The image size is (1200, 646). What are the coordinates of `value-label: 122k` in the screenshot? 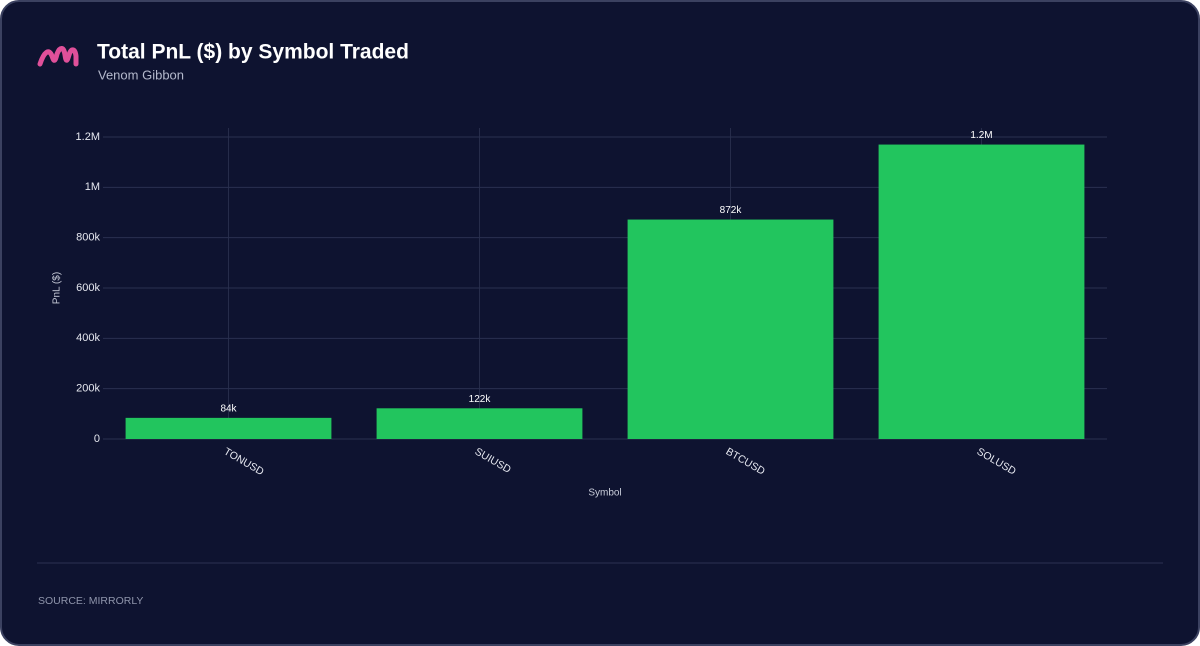 It's located at (480, 399).